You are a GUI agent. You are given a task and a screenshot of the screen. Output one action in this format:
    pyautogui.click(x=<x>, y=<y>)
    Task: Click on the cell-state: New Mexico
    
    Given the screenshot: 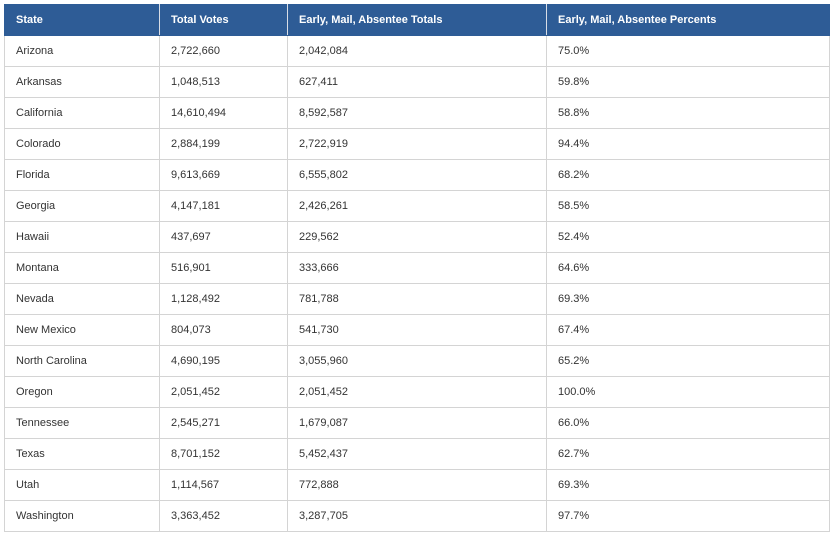 What is the action you would take?
    pyautogui.click(x=82, y=330)
    